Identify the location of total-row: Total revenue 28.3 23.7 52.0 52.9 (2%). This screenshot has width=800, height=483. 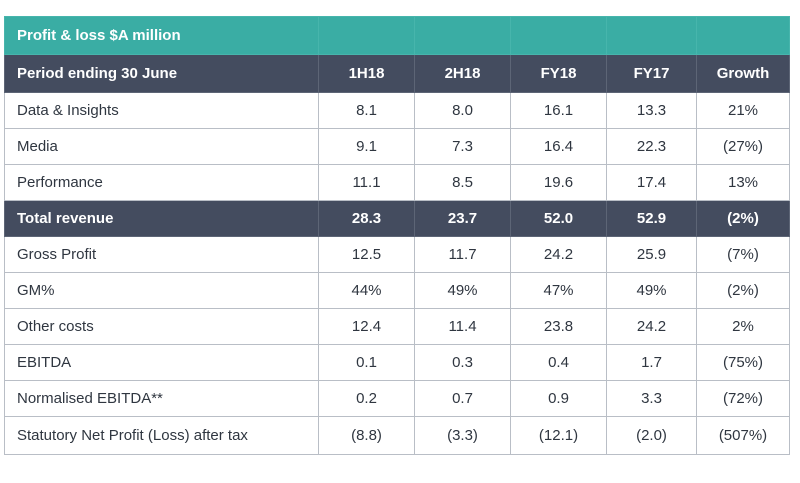
(397, 218).